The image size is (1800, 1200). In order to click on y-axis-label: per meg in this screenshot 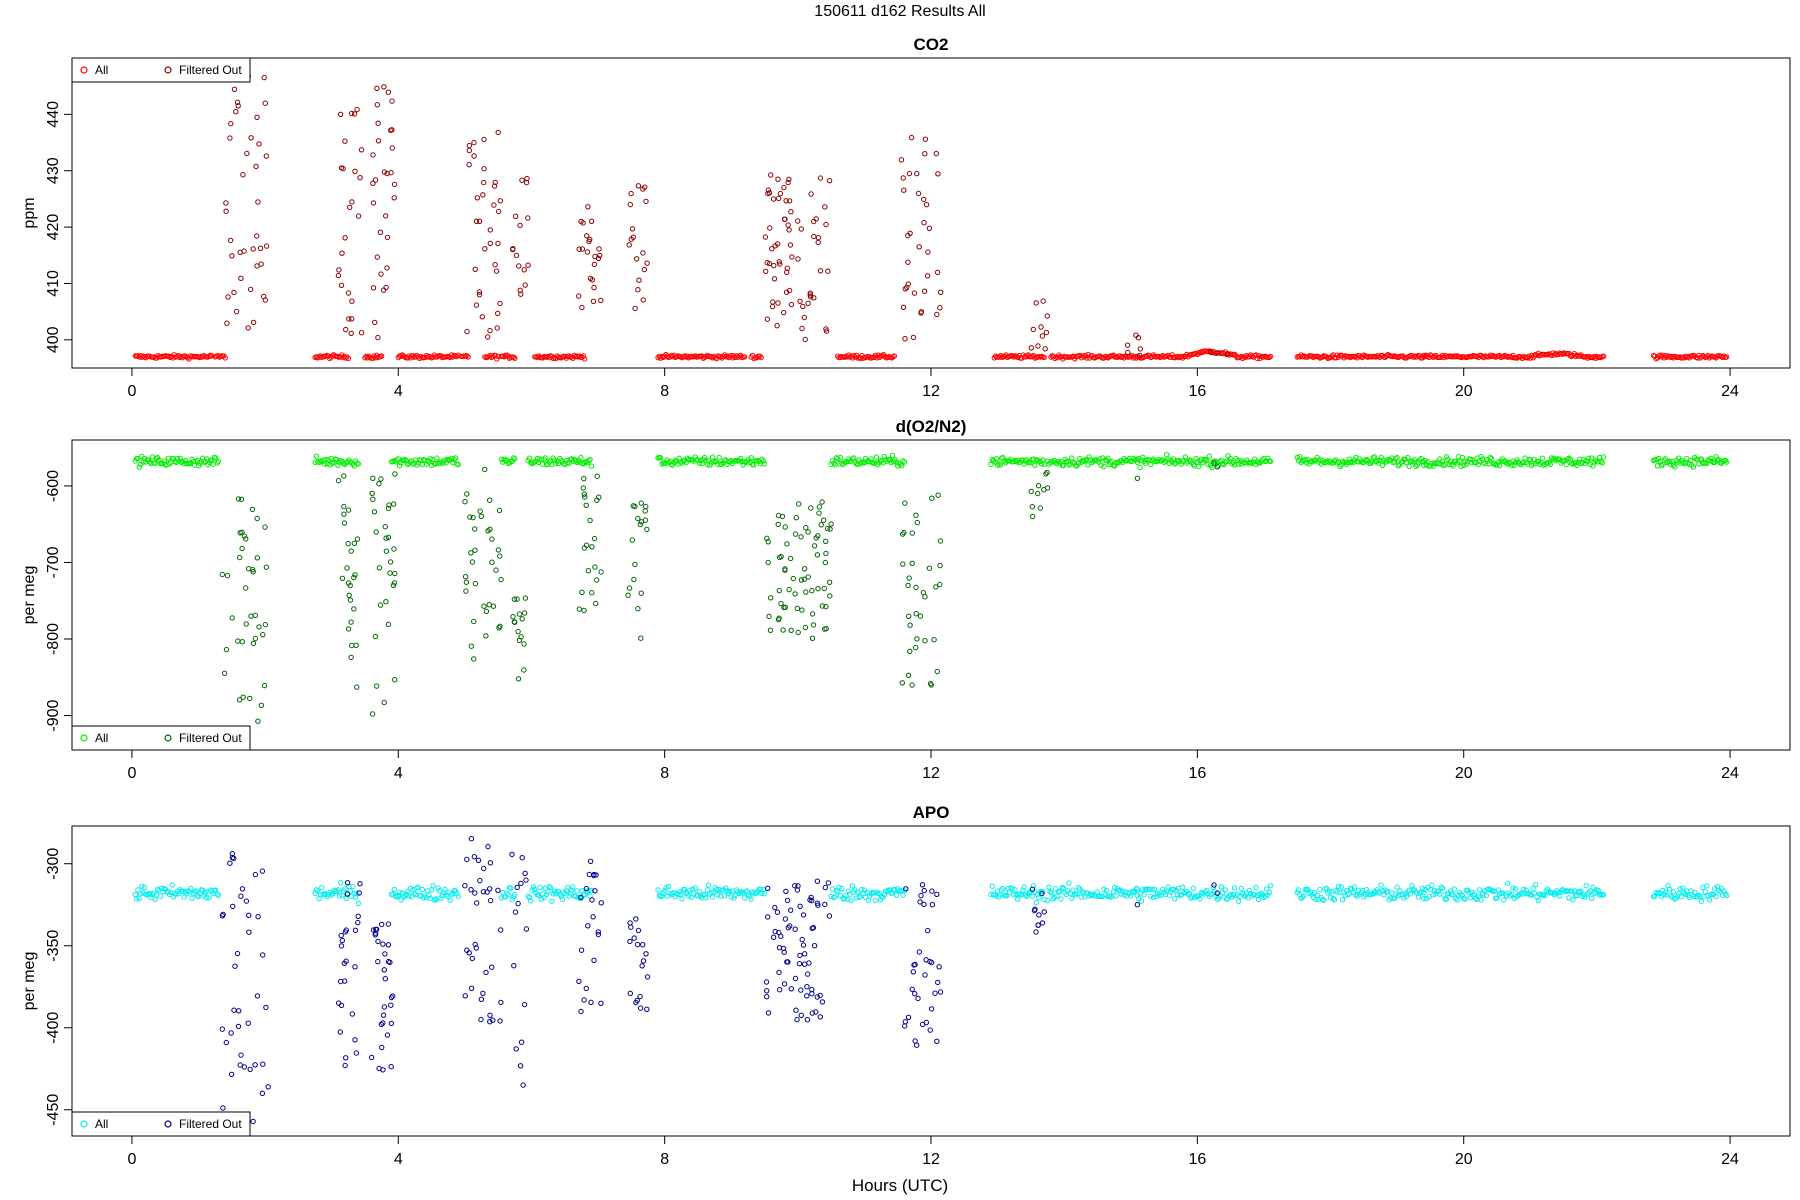, I will do `click(29, 595)`.